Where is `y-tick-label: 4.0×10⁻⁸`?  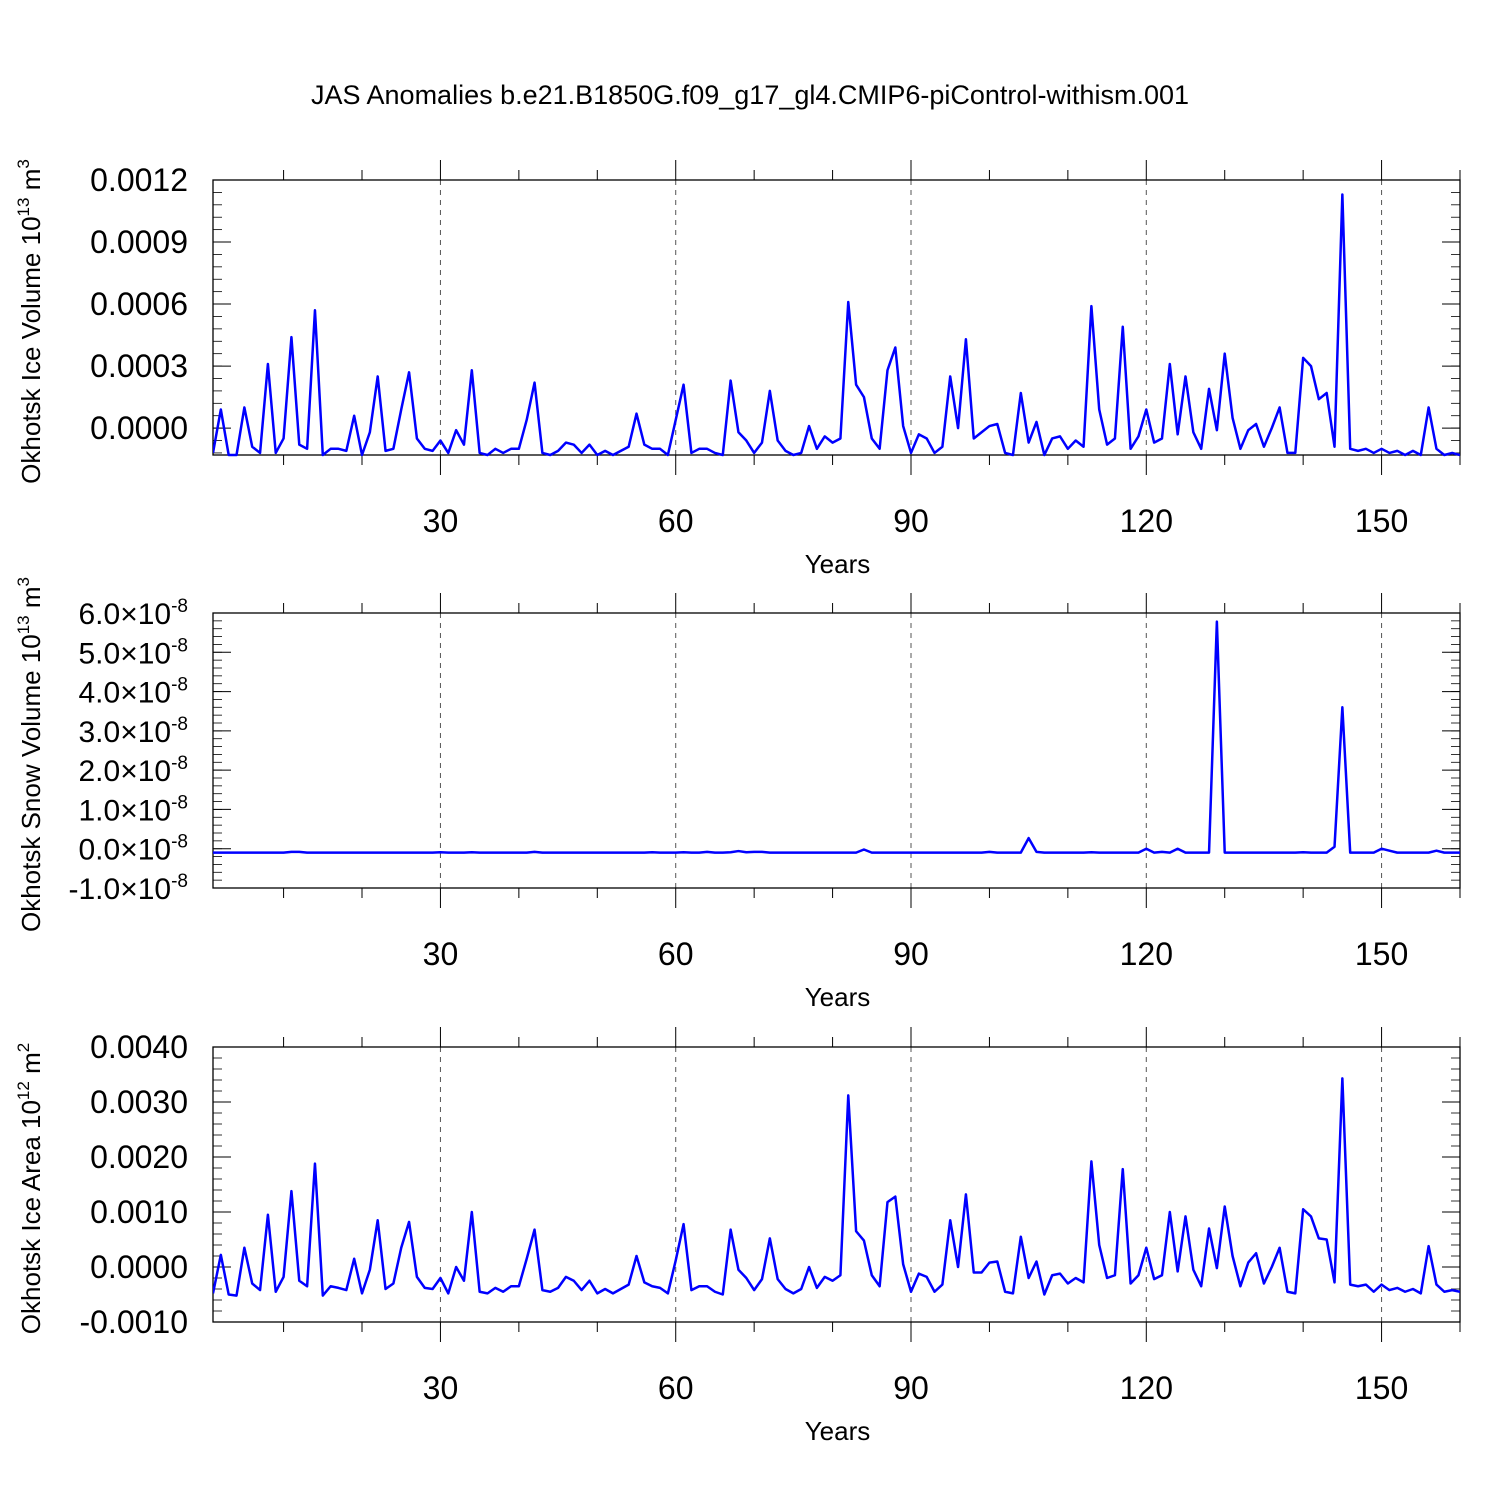 y-tick-label: 4.0×10⁻⁸ is located at coordinates (133, 692).